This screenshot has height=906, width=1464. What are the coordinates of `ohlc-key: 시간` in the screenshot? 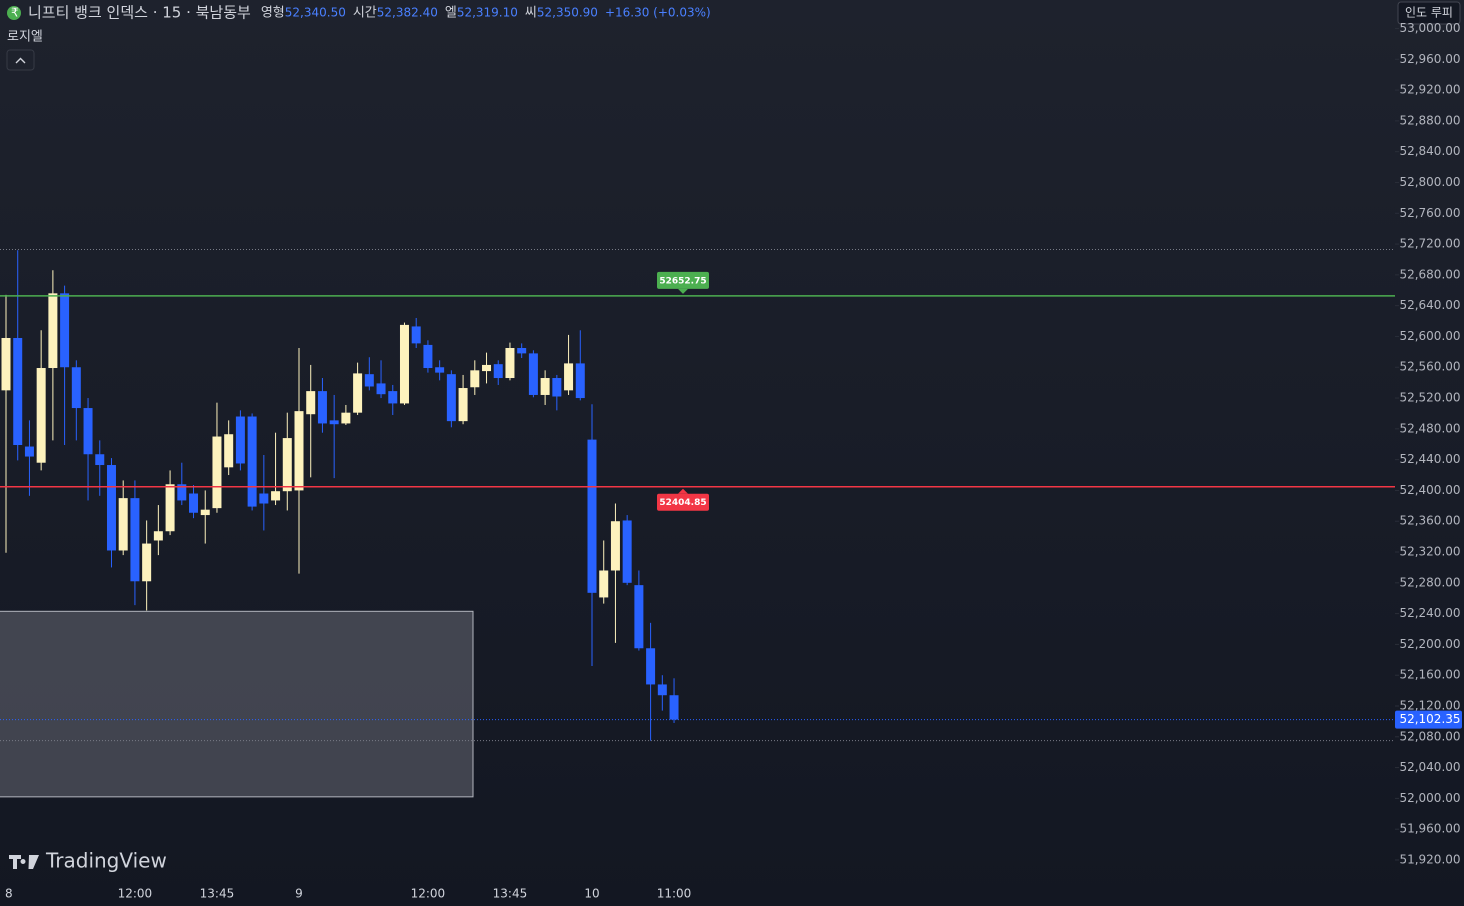 It's located at (365, 13).